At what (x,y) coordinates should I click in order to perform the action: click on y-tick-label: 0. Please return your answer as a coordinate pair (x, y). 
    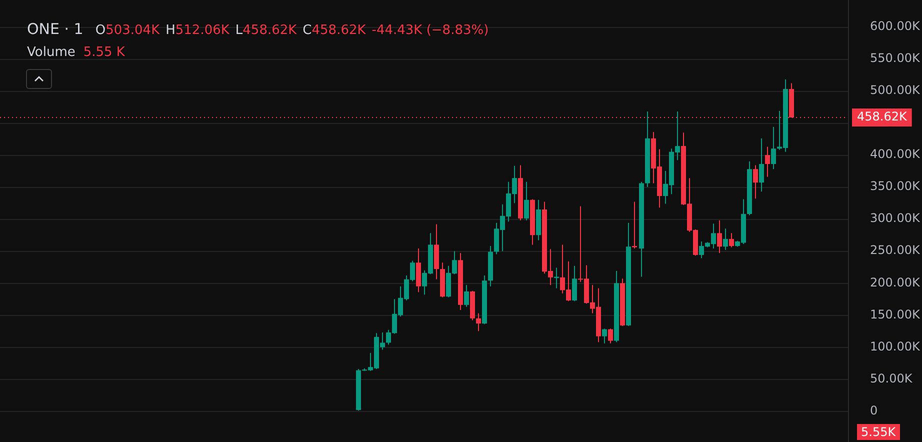
    Looking at the image, I should click on (874, 410).